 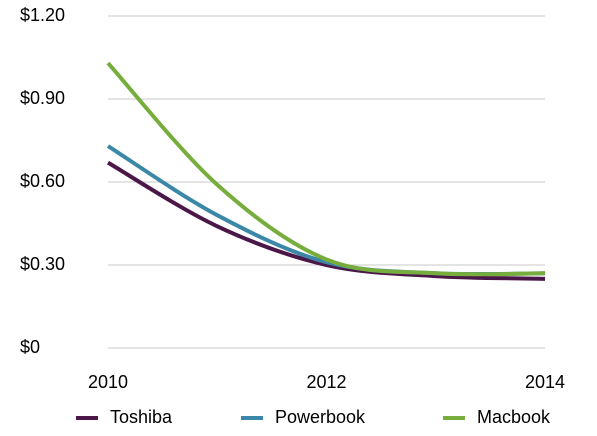 What do you see at coordinates (42, 264) in the screenshot?
I see `y-tick-label: $0.30` at bounding box center [42, 264].